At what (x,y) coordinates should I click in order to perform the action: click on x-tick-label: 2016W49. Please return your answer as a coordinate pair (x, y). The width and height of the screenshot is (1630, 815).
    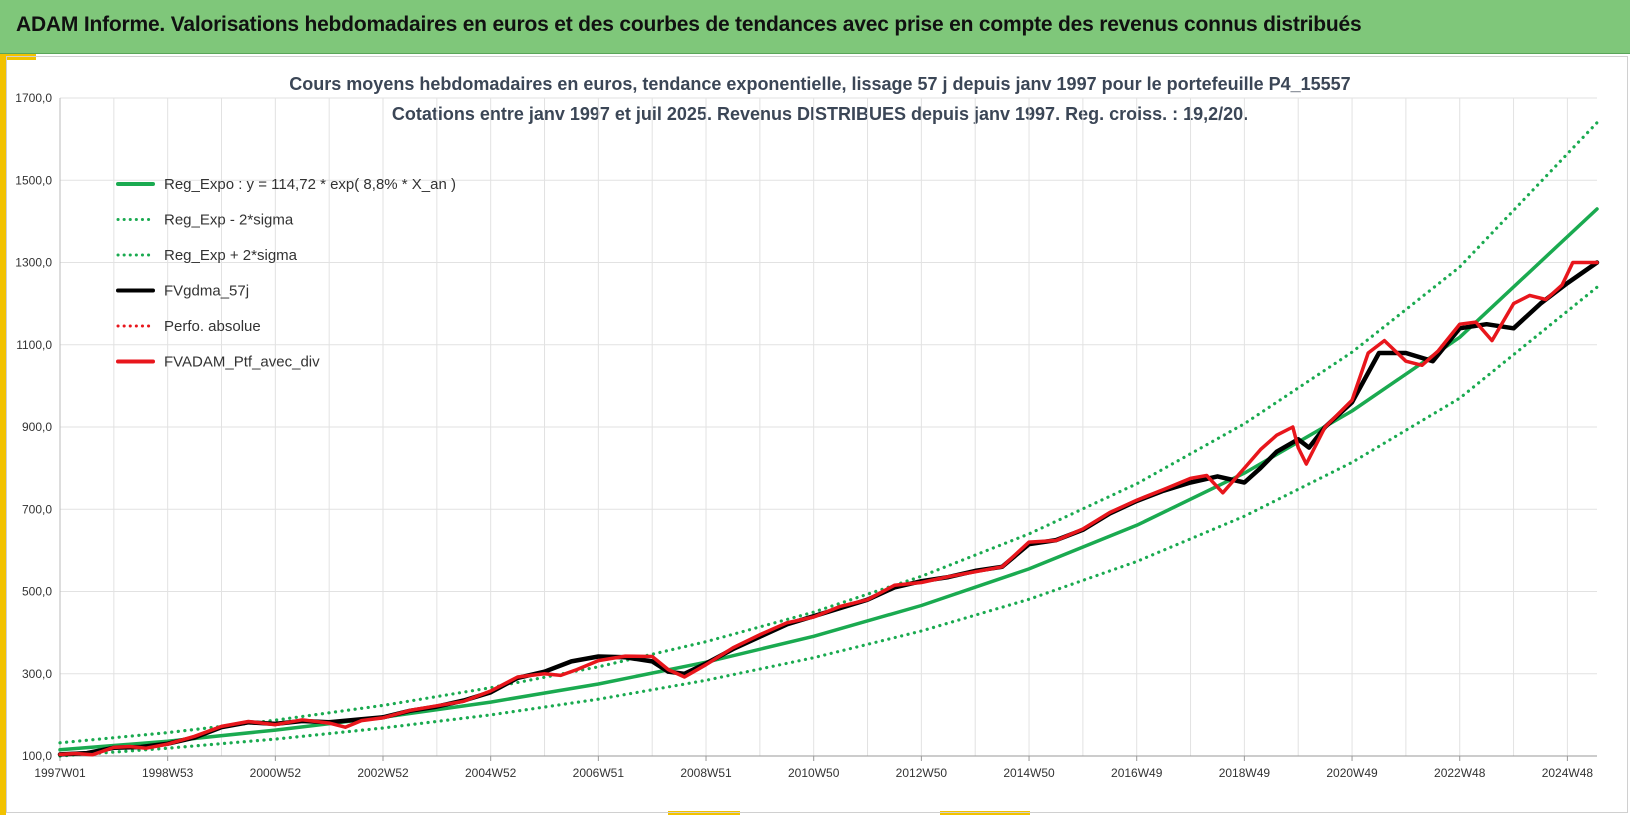
    Looking at the image, I should click on (1137, 773).